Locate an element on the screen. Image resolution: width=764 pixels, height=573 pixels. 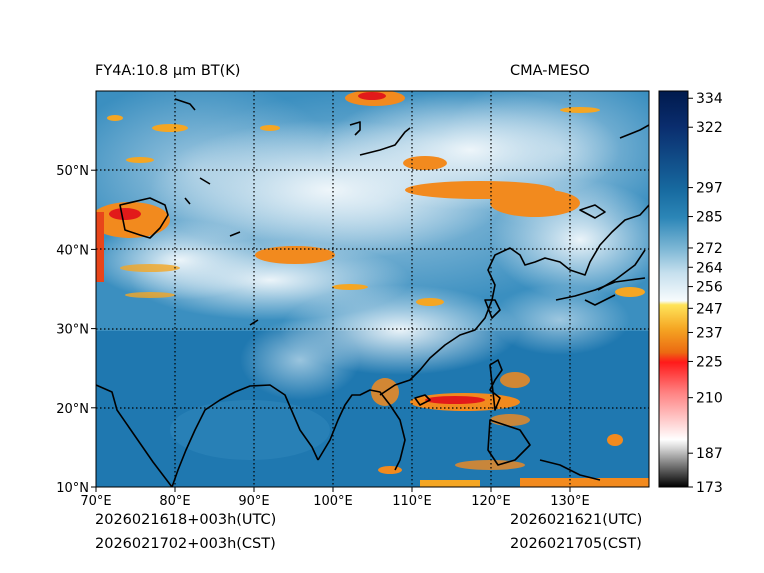
y-tick-label: 40°N is located at coordinates (72, 250).